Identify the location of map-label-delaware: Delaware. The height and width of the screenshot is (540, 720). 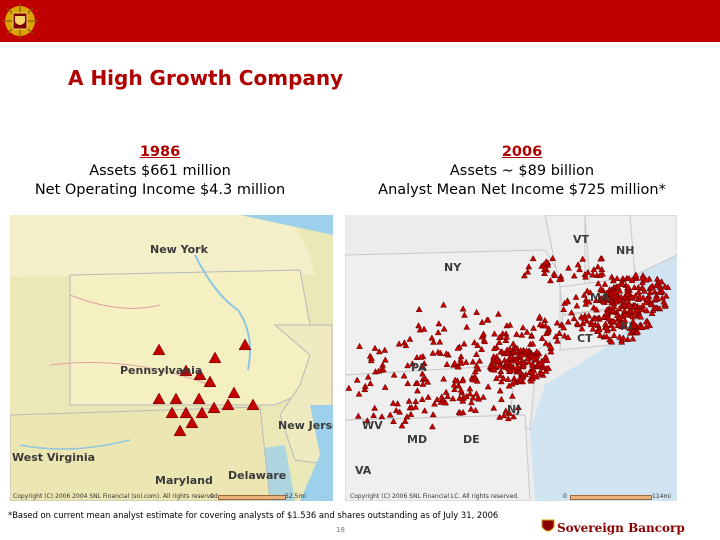
(257, 475).